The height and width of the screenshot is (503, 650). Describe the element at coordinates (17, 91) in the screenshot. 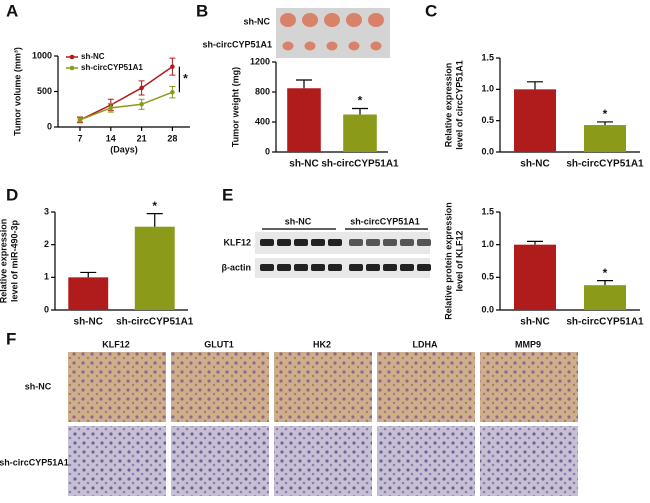

I see `y-axis-label: Tumor volume (mm³)` at that location.